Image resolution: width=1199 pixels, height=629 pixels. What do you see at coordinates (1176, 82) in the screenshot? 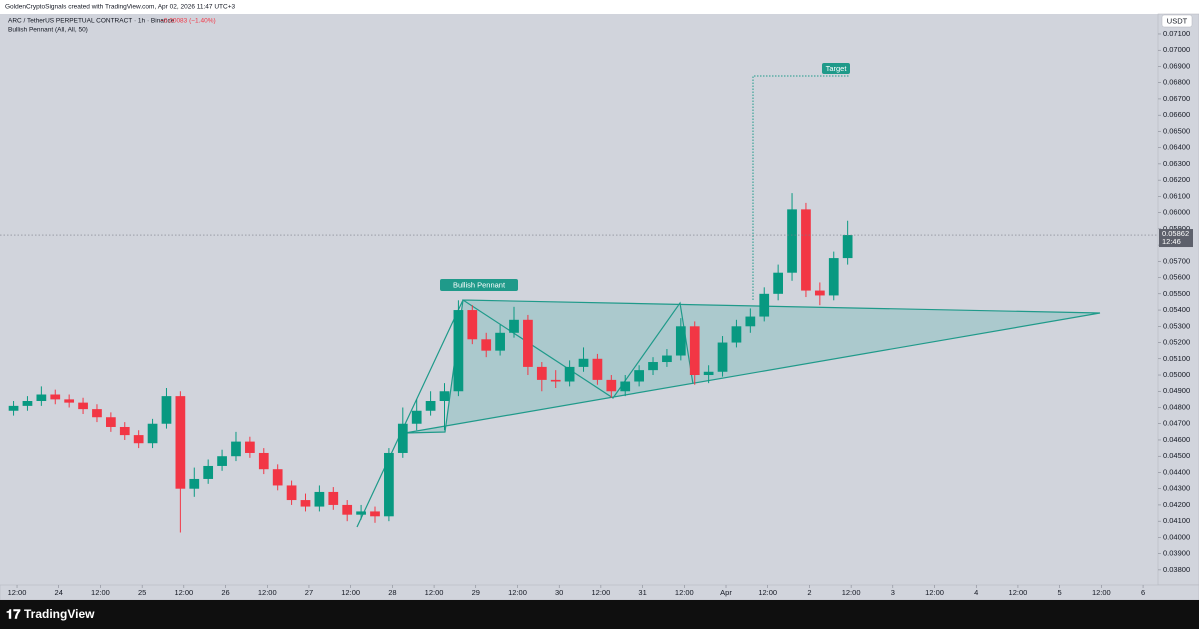
I see `y-tick-label: 0.06800` at bounding box center [1176, 82].